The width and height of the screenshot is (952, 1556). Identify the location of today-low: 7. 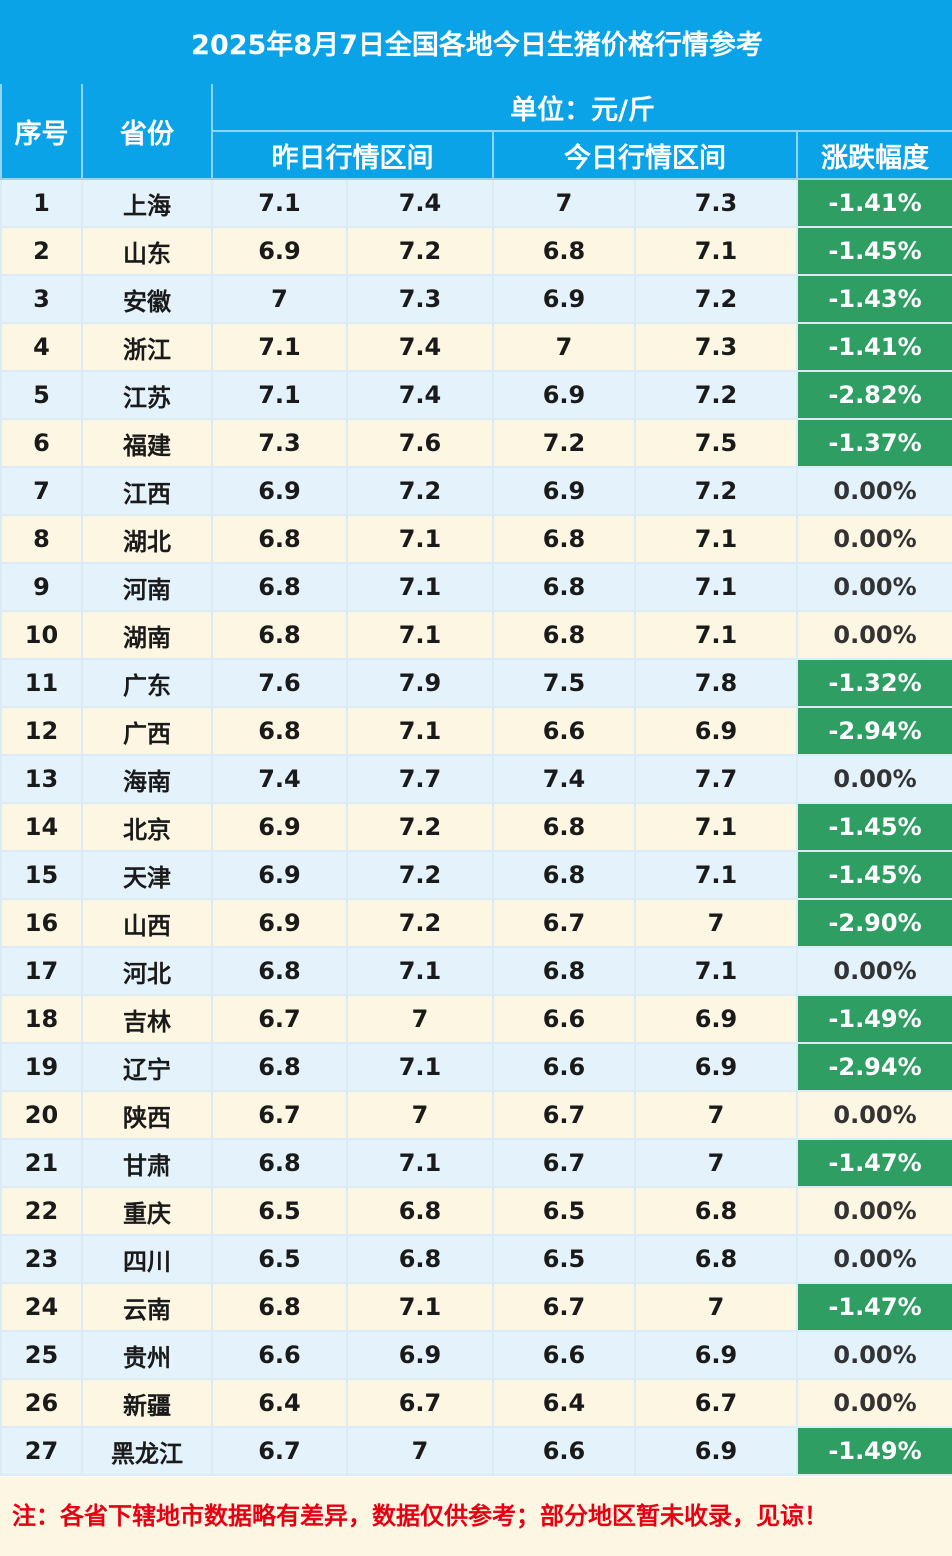
(564, 347).